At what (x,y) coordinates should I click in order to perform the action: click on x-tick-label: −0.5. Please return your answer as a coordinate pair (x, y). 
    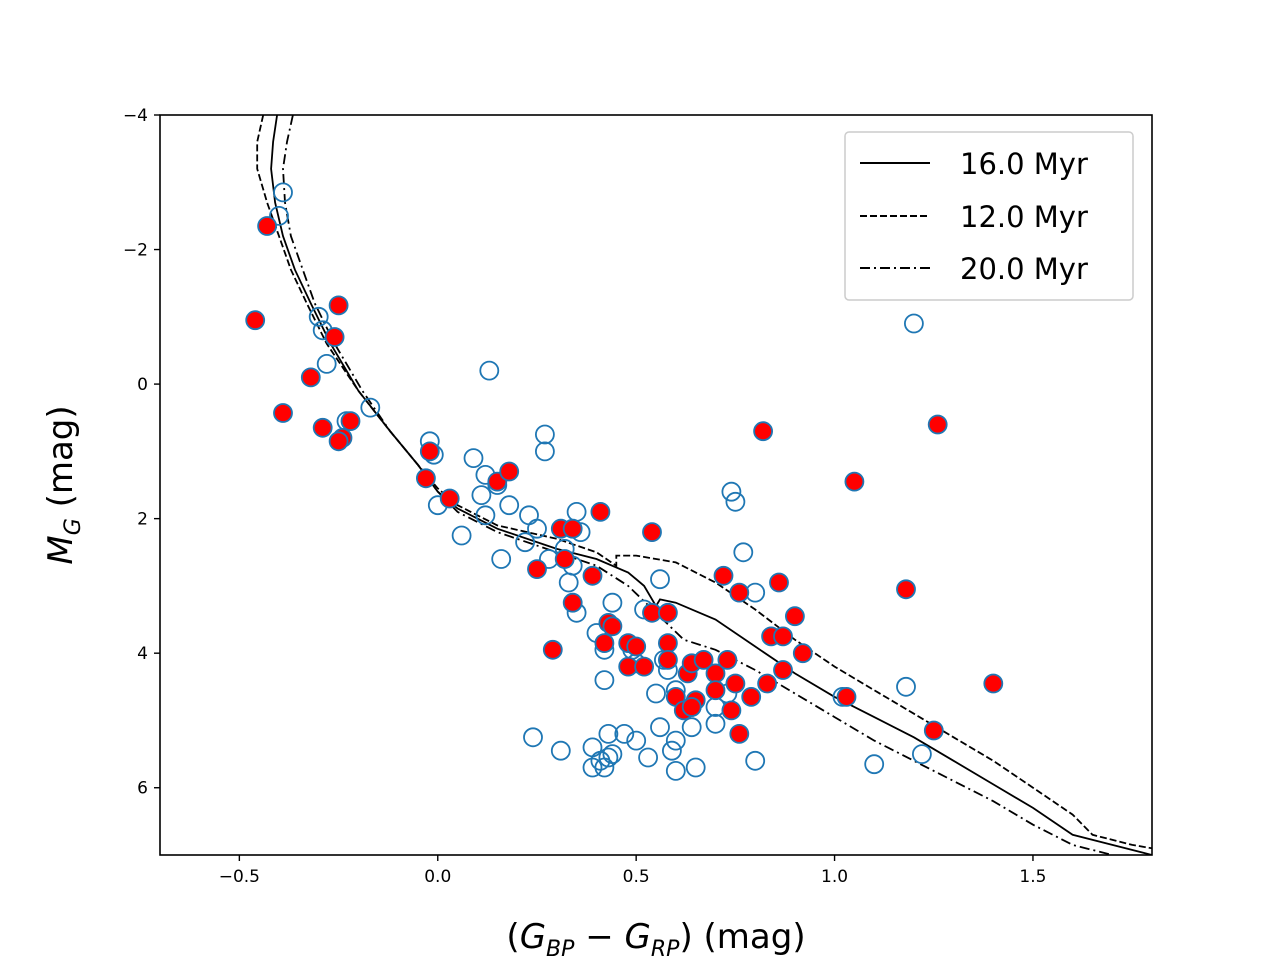
    Looking at the image, I should click on (239, 877).